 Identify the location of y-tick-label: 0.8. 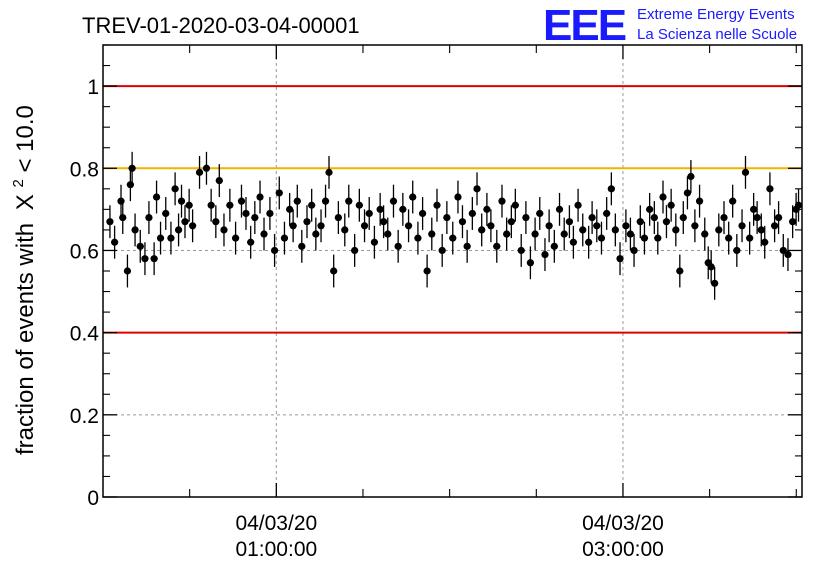
(84, 169).